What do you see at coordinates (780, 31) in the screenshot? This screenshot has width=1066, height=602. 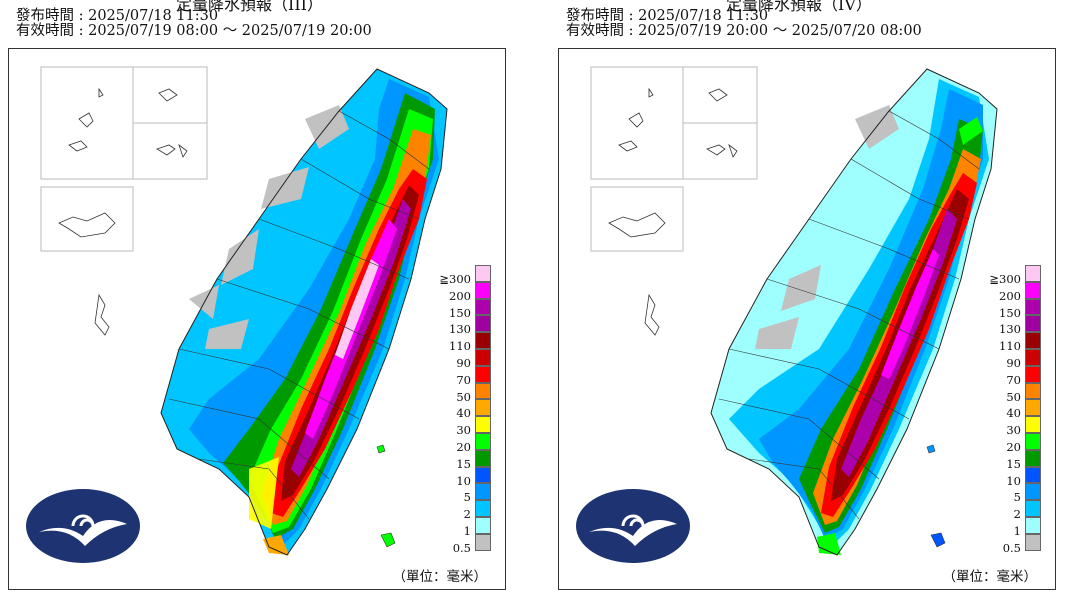 I see `valid-time: 2025/07/19 20:00 ～ 2025/07/20 08:00` at bounding box center [780, 31].